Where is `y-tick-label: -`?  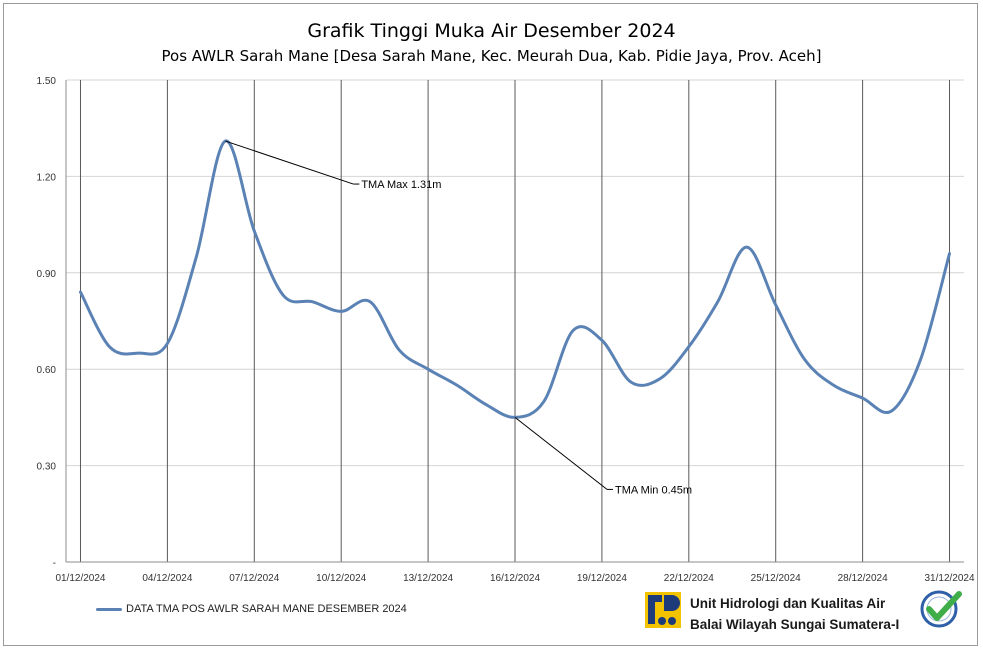
y-tick-label: - is located at coordinates (54, 563).